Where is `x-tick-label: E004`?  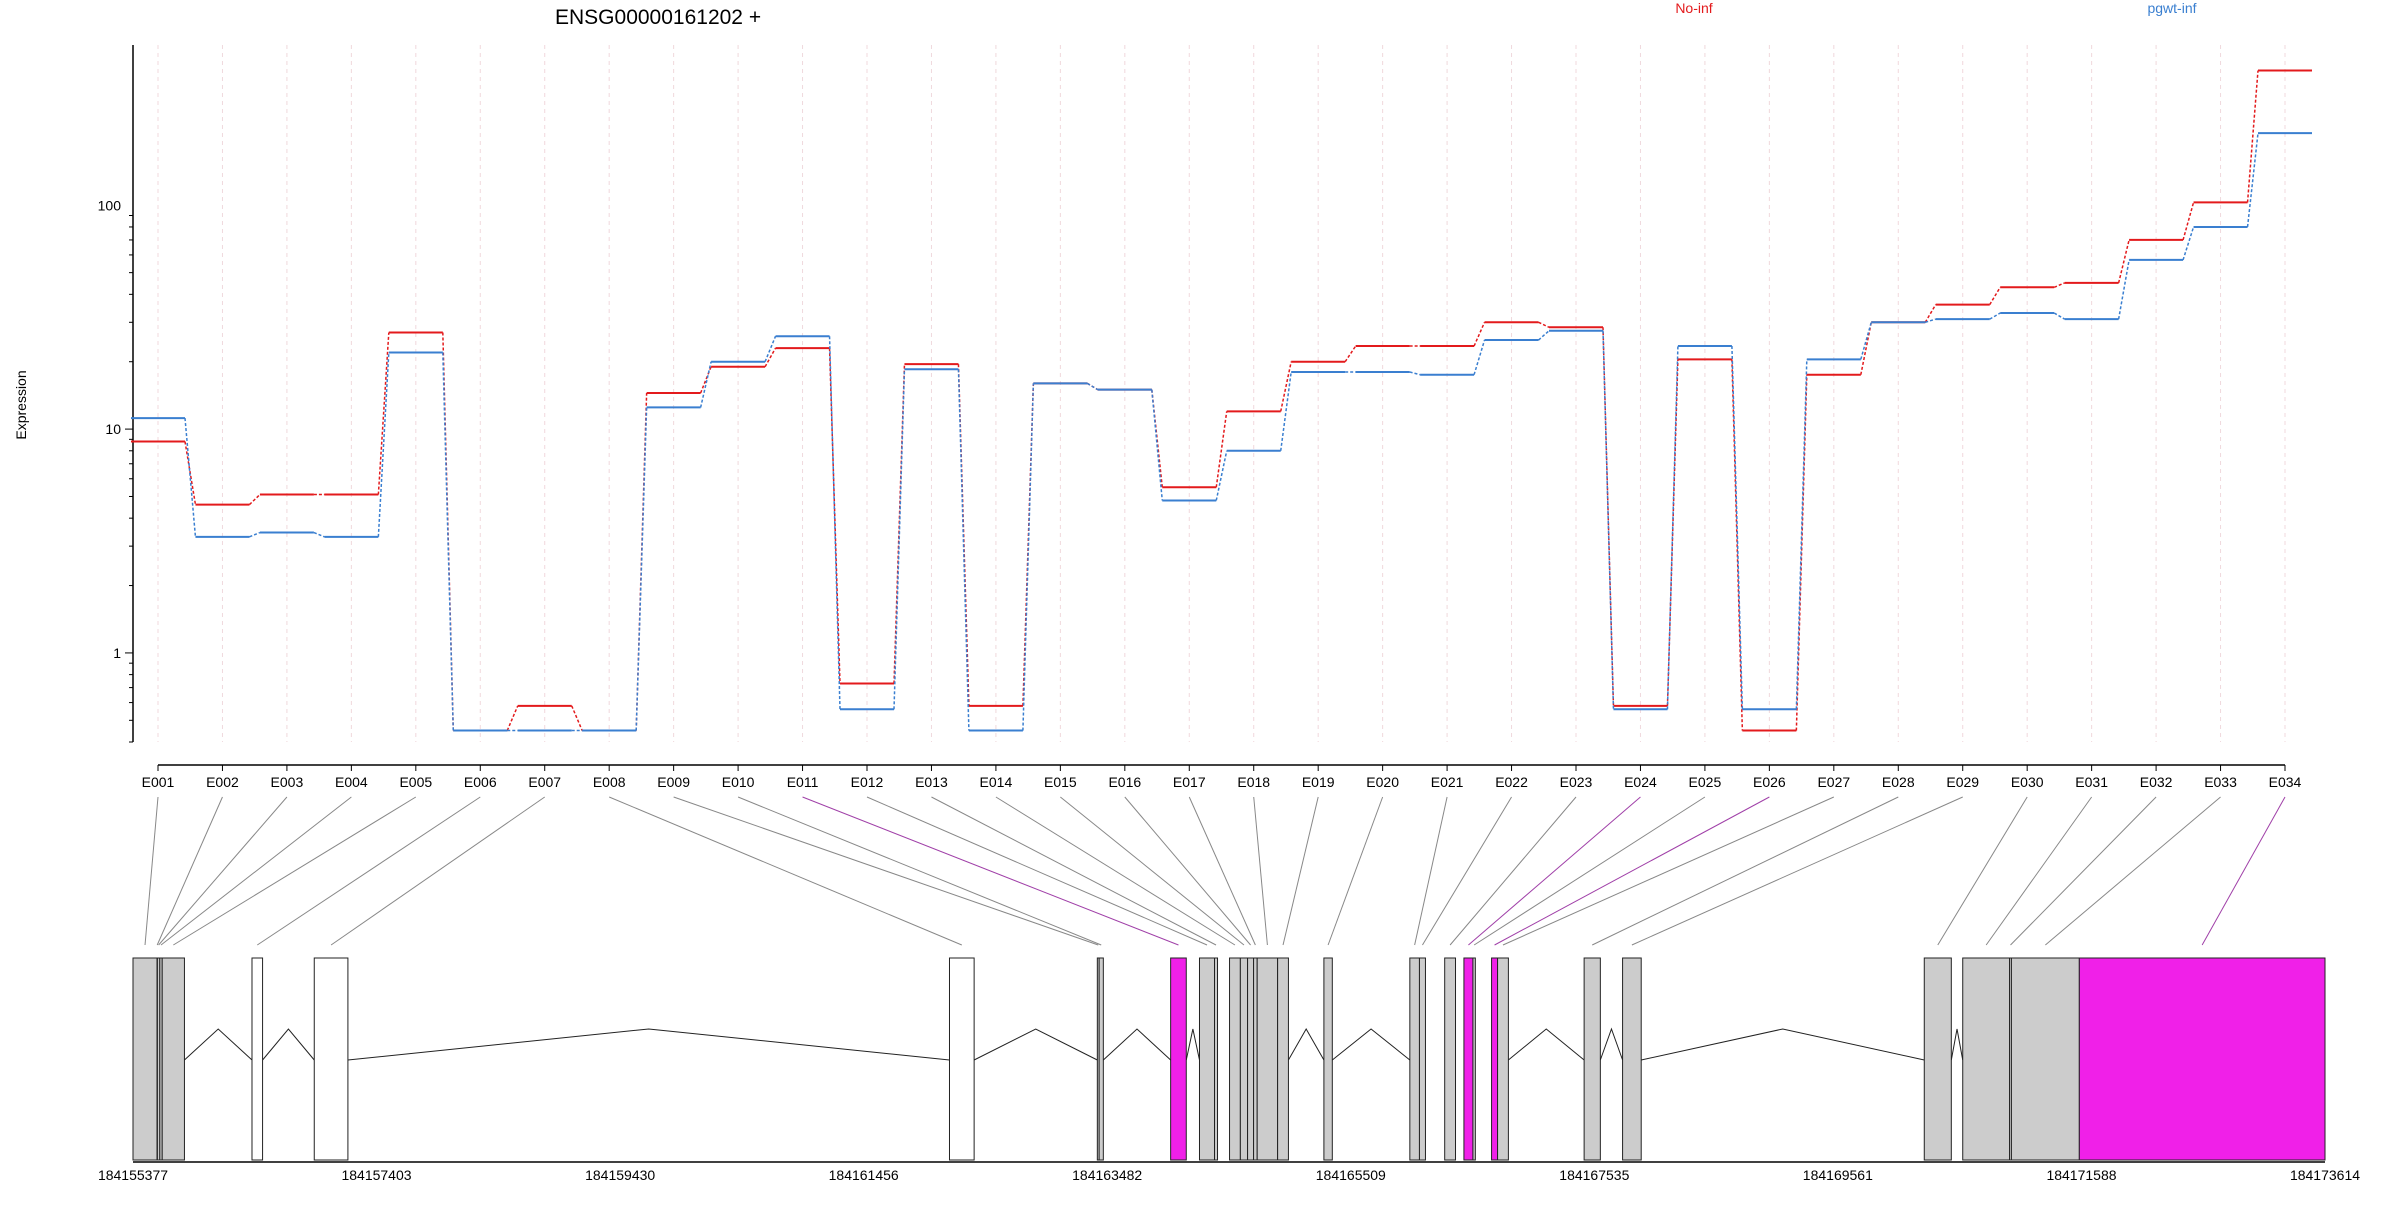
x-tick-label: E004 is located at coordinates (351, 782).